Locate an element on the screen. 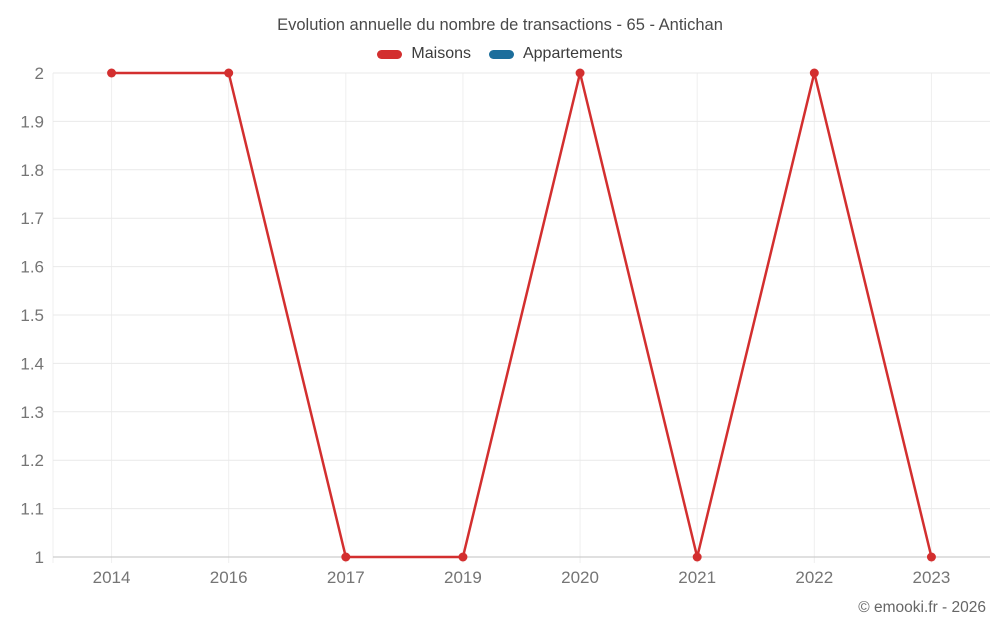  y-tick-label: 1.9 is located at coordinates (32, 121).